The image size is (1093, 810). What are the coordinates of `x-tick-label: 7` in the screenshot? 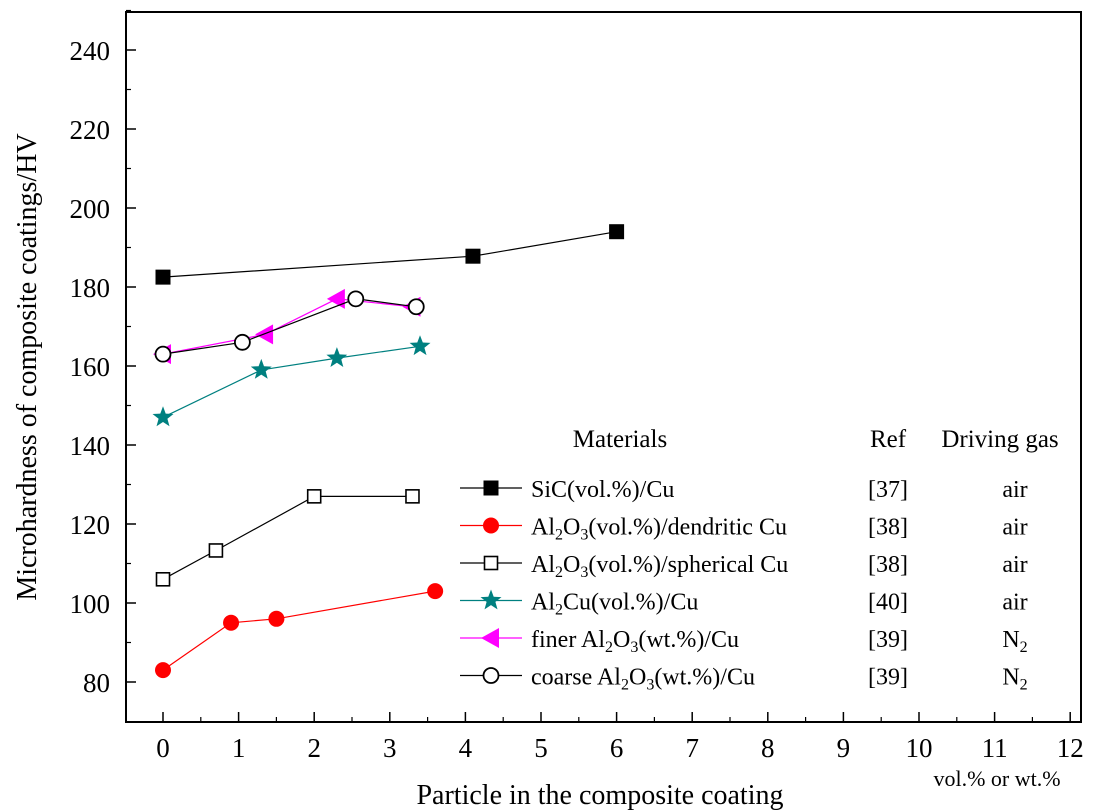 It's located at (692, 748).